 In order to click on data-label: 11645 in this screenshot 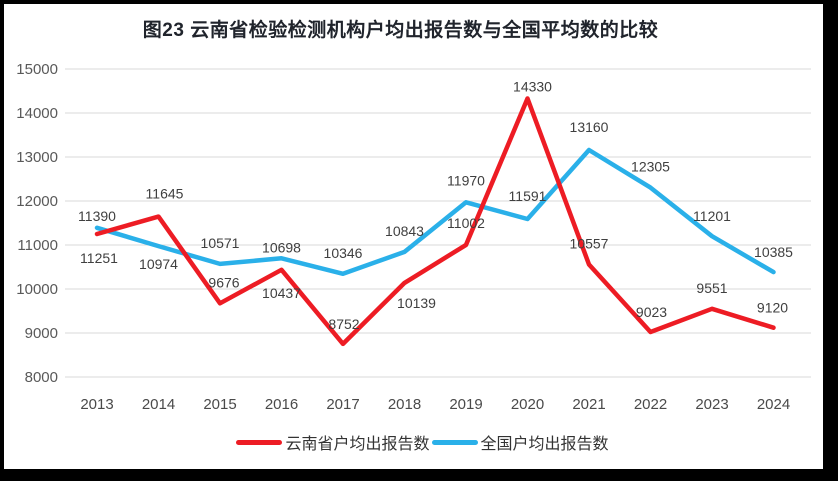, I will do `click(165, 194)`.